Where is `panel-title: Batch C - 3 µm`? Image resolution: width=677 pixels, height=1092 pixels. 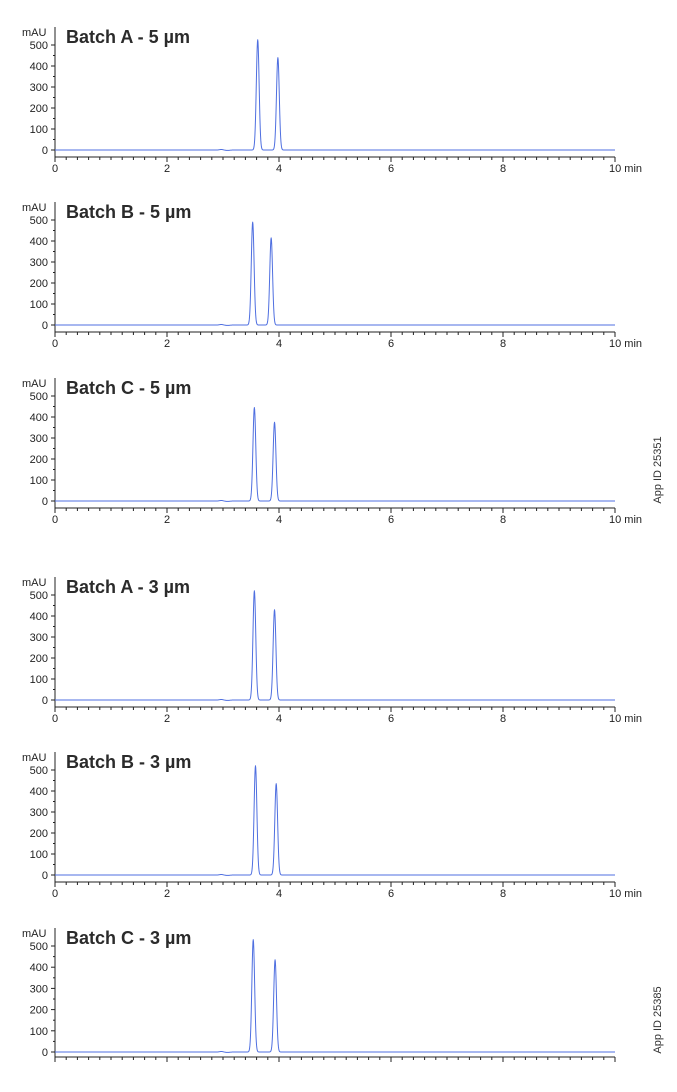 panel-title: Batch C - 3 µm is located at coordinates (128, 938).